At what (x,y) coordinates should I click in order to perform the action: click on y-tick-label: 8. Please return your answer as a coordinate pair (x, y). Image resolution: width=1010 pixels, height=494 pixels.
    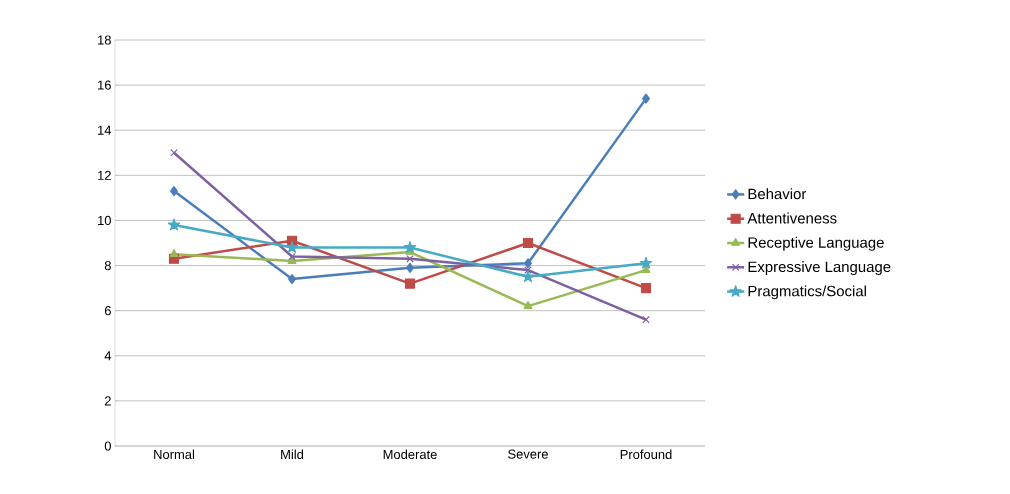
    Looking at the image, I should click on (107, 265).